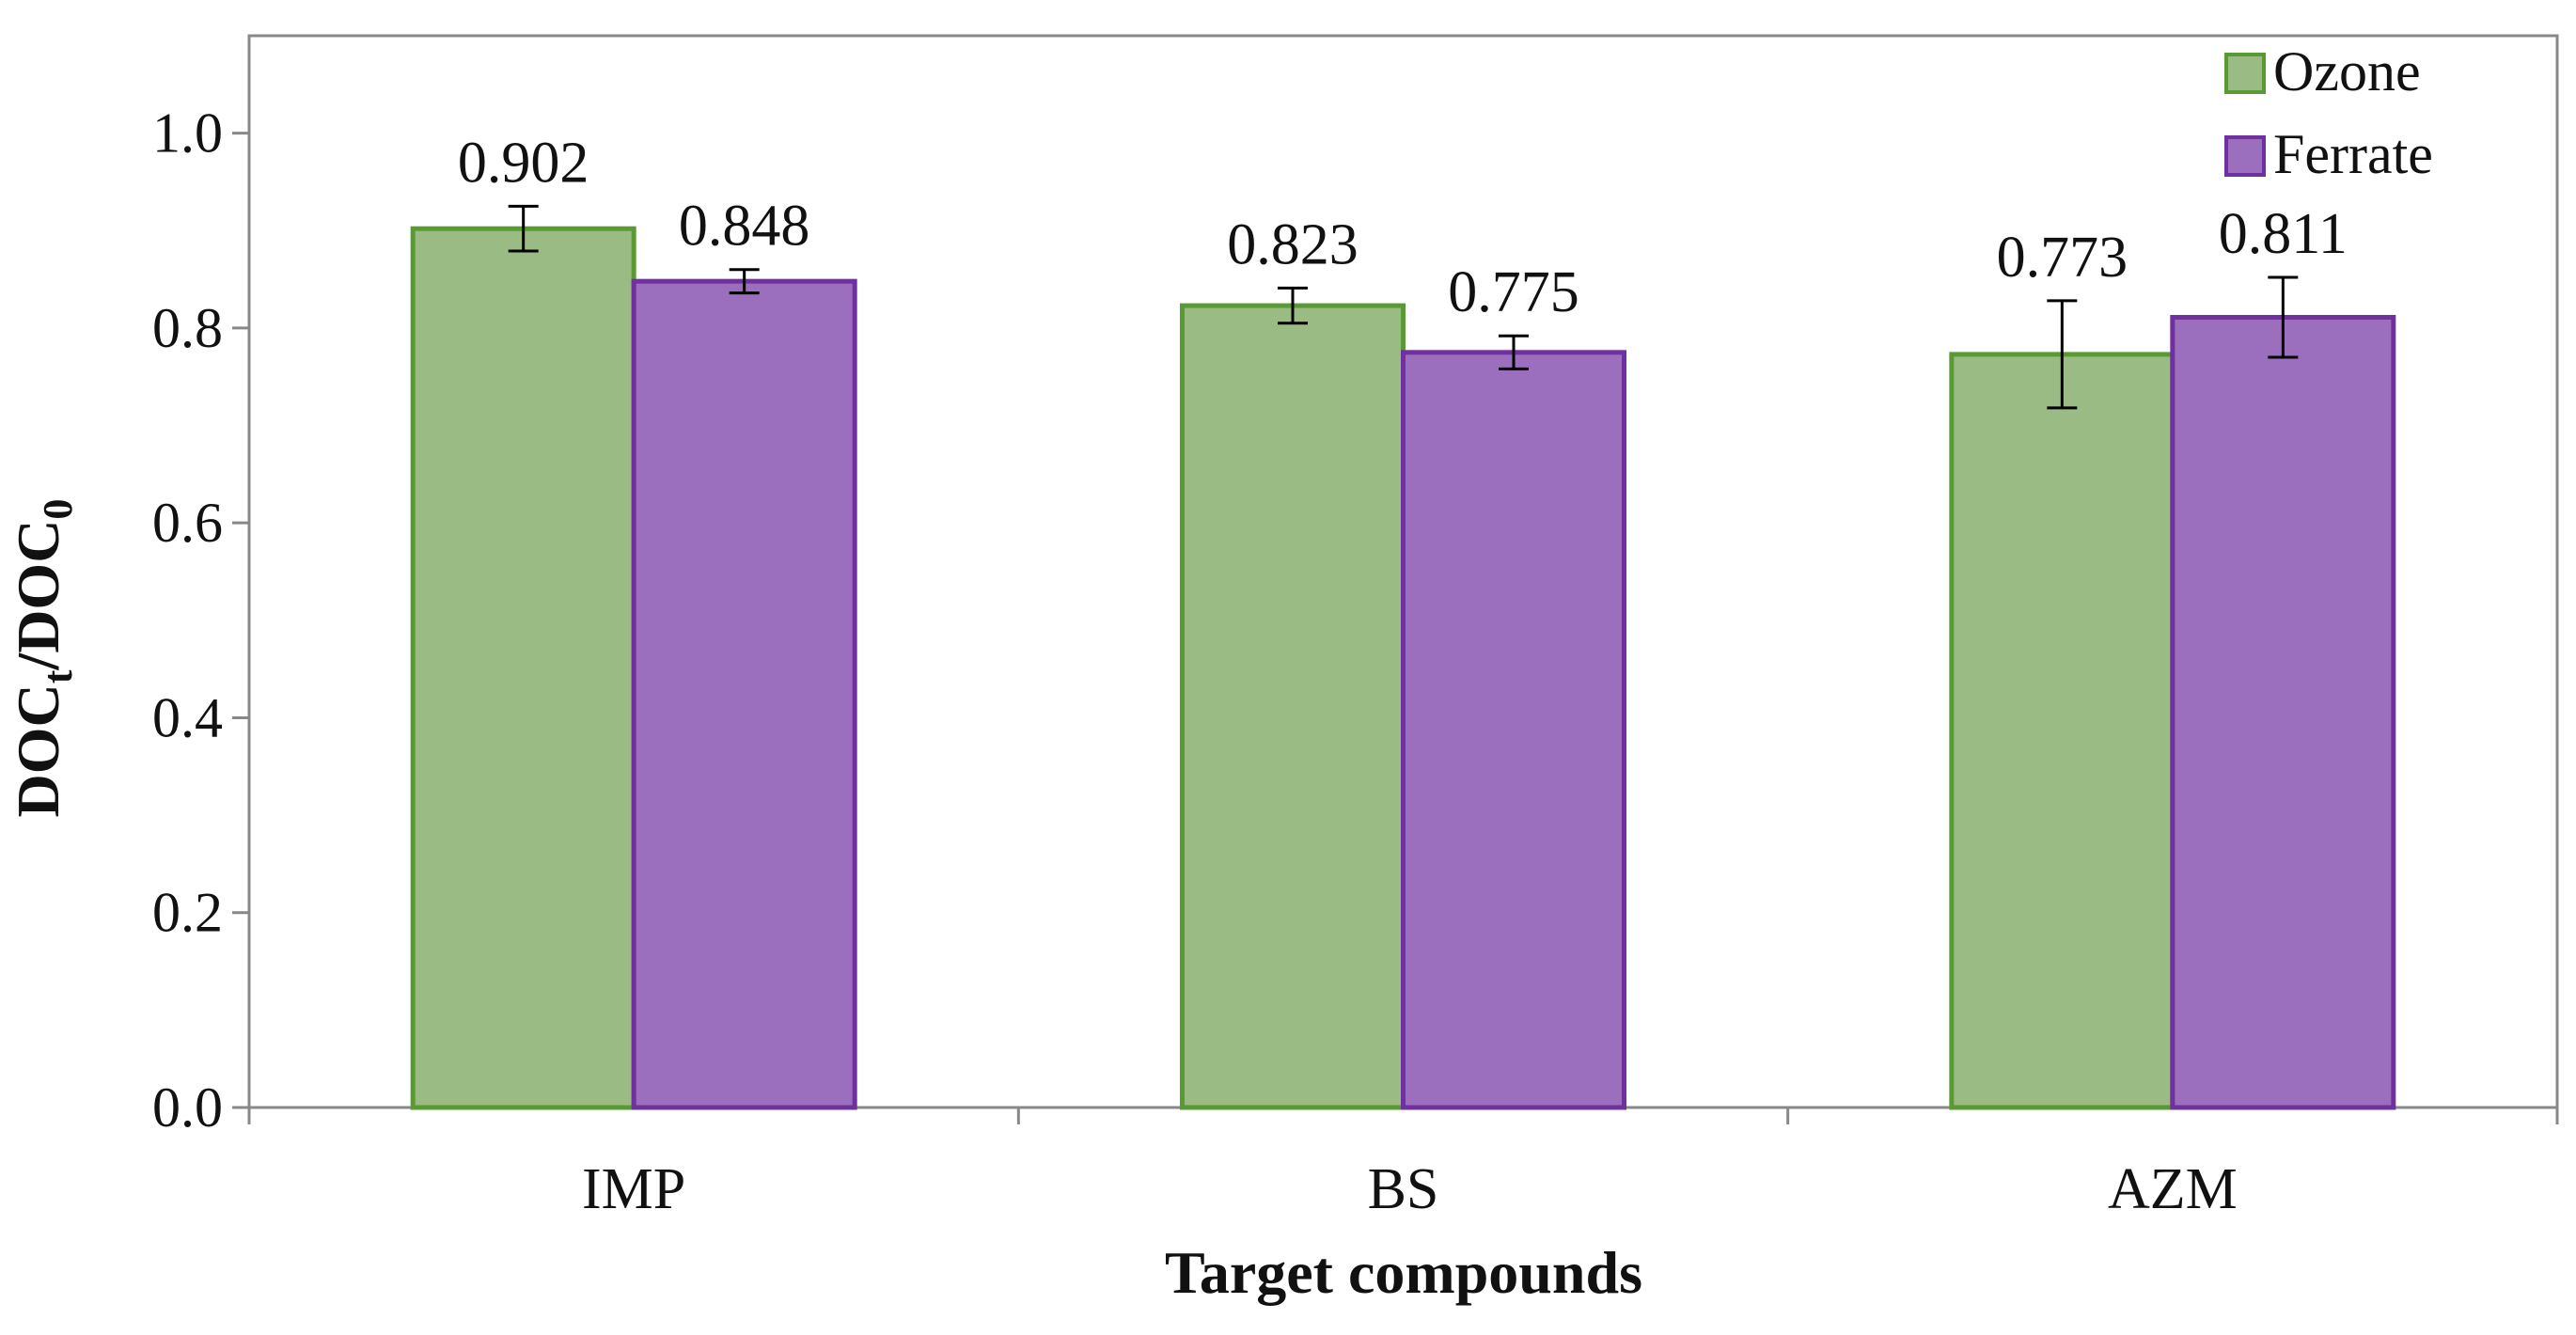 Image resolution: width=2576 pixels, height=1335 pixels. Describe the element at coordinates (43, 658) in the screenshot. I see `y-axis-title: DOCt/DOC0` at that location.